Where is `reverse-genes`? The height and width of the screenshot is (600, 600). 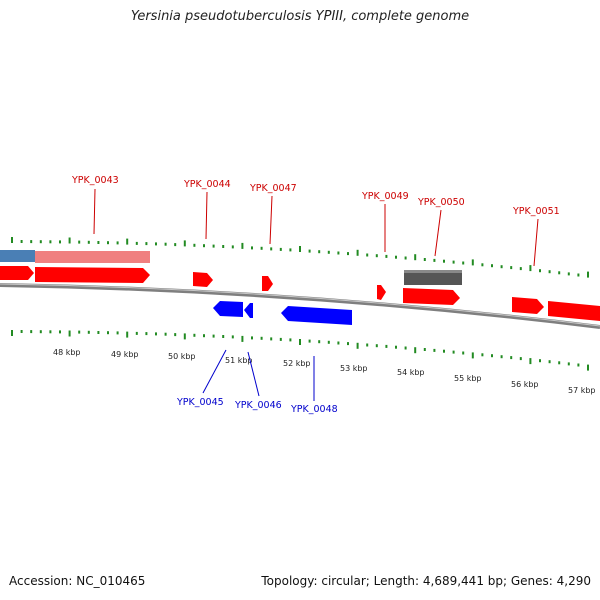
reverse-genes is located at coordinates (282, 313).